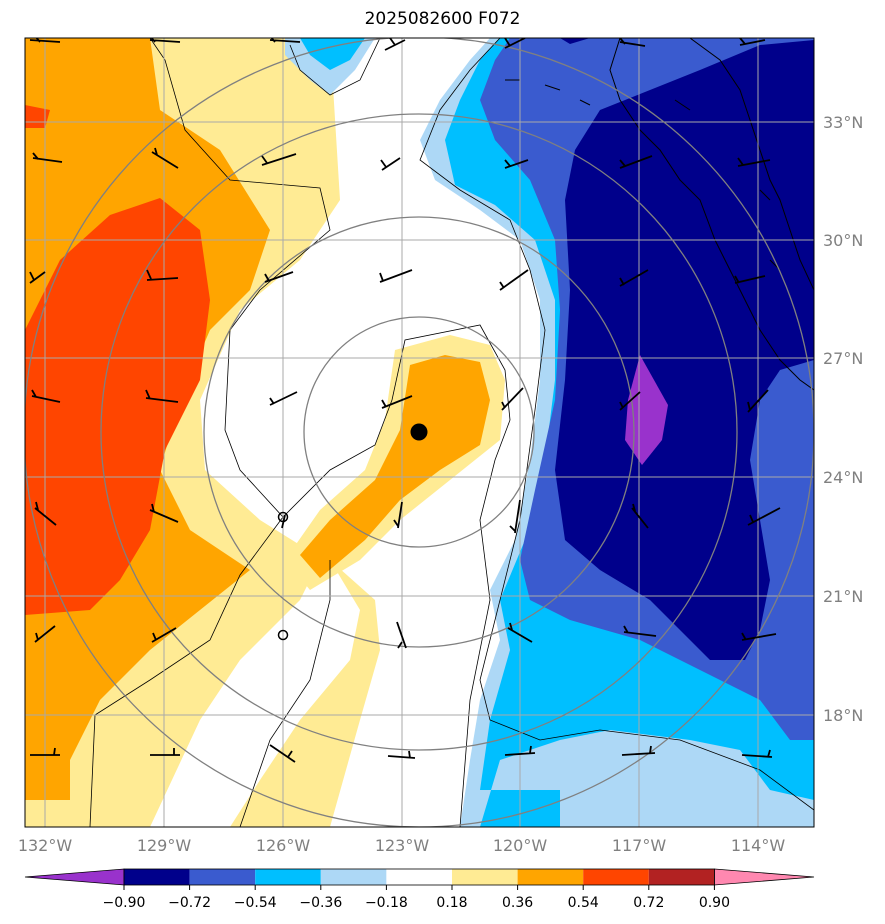 This screenshot has width=885, height=924. I want to click on map-title: 2025082600 F072, so click(442, 19).